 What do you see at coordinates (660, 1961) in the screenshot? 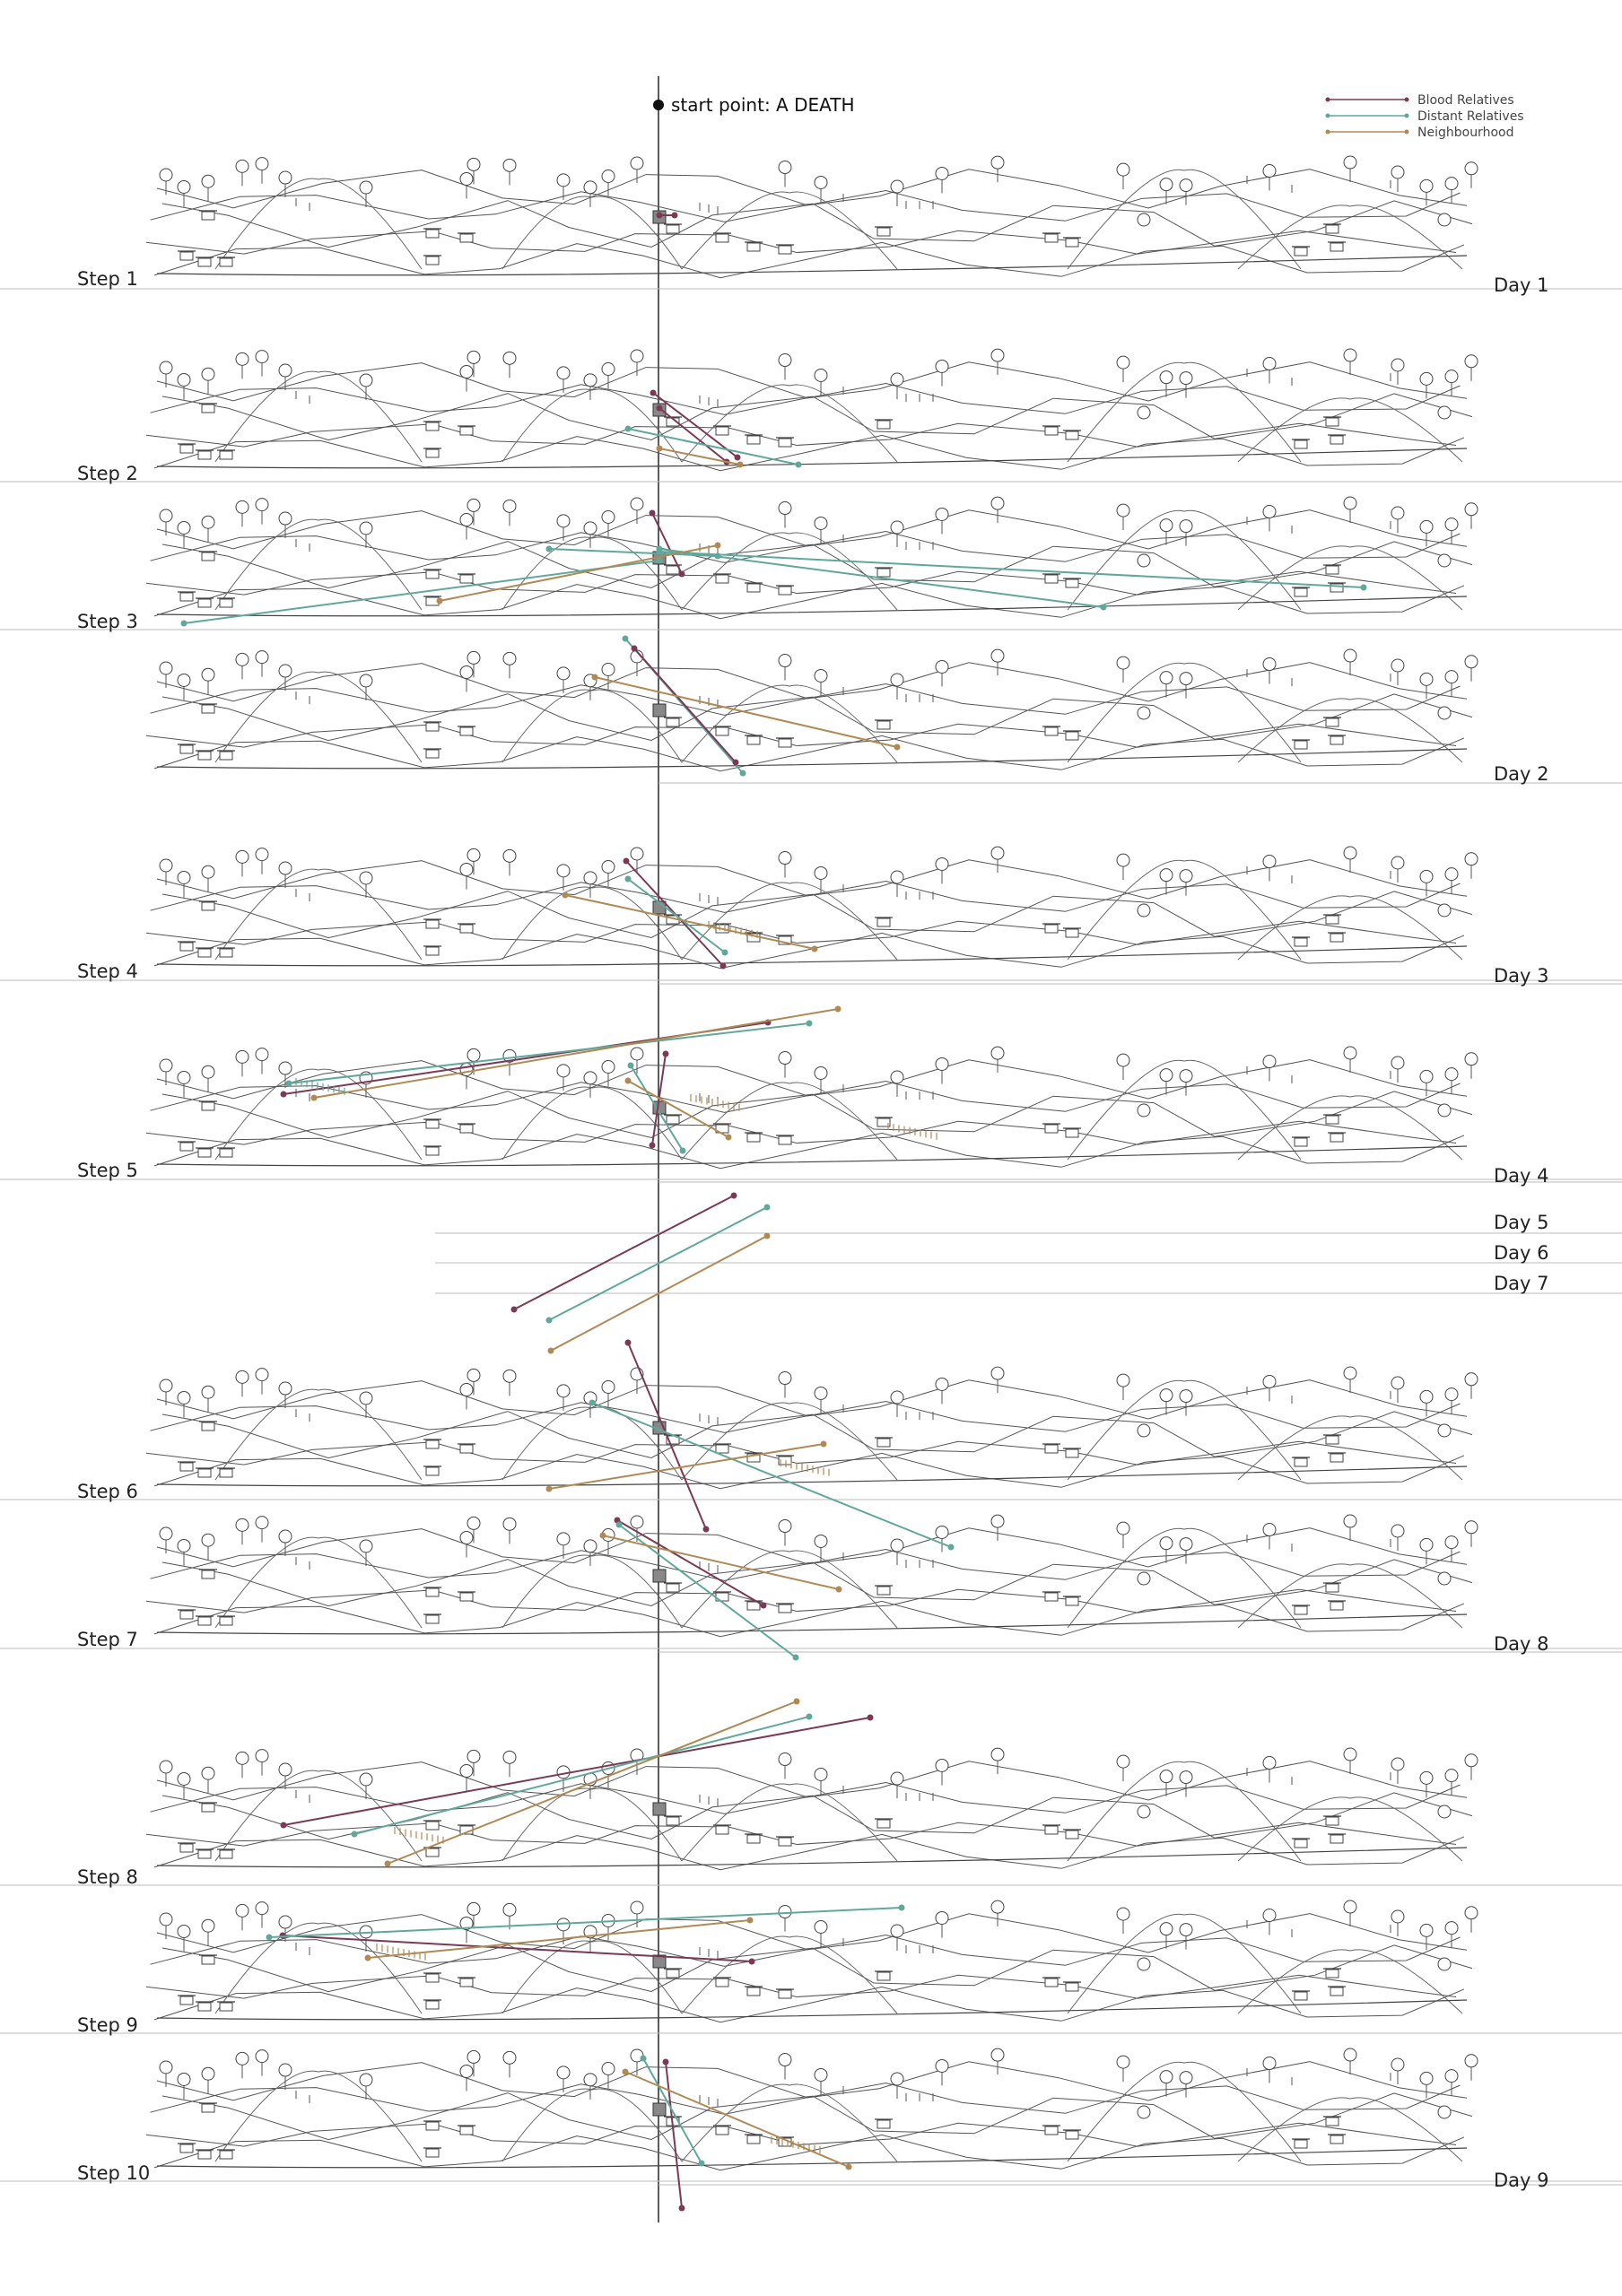
I see `central-building-icon` at bounding box center [660, 1961].